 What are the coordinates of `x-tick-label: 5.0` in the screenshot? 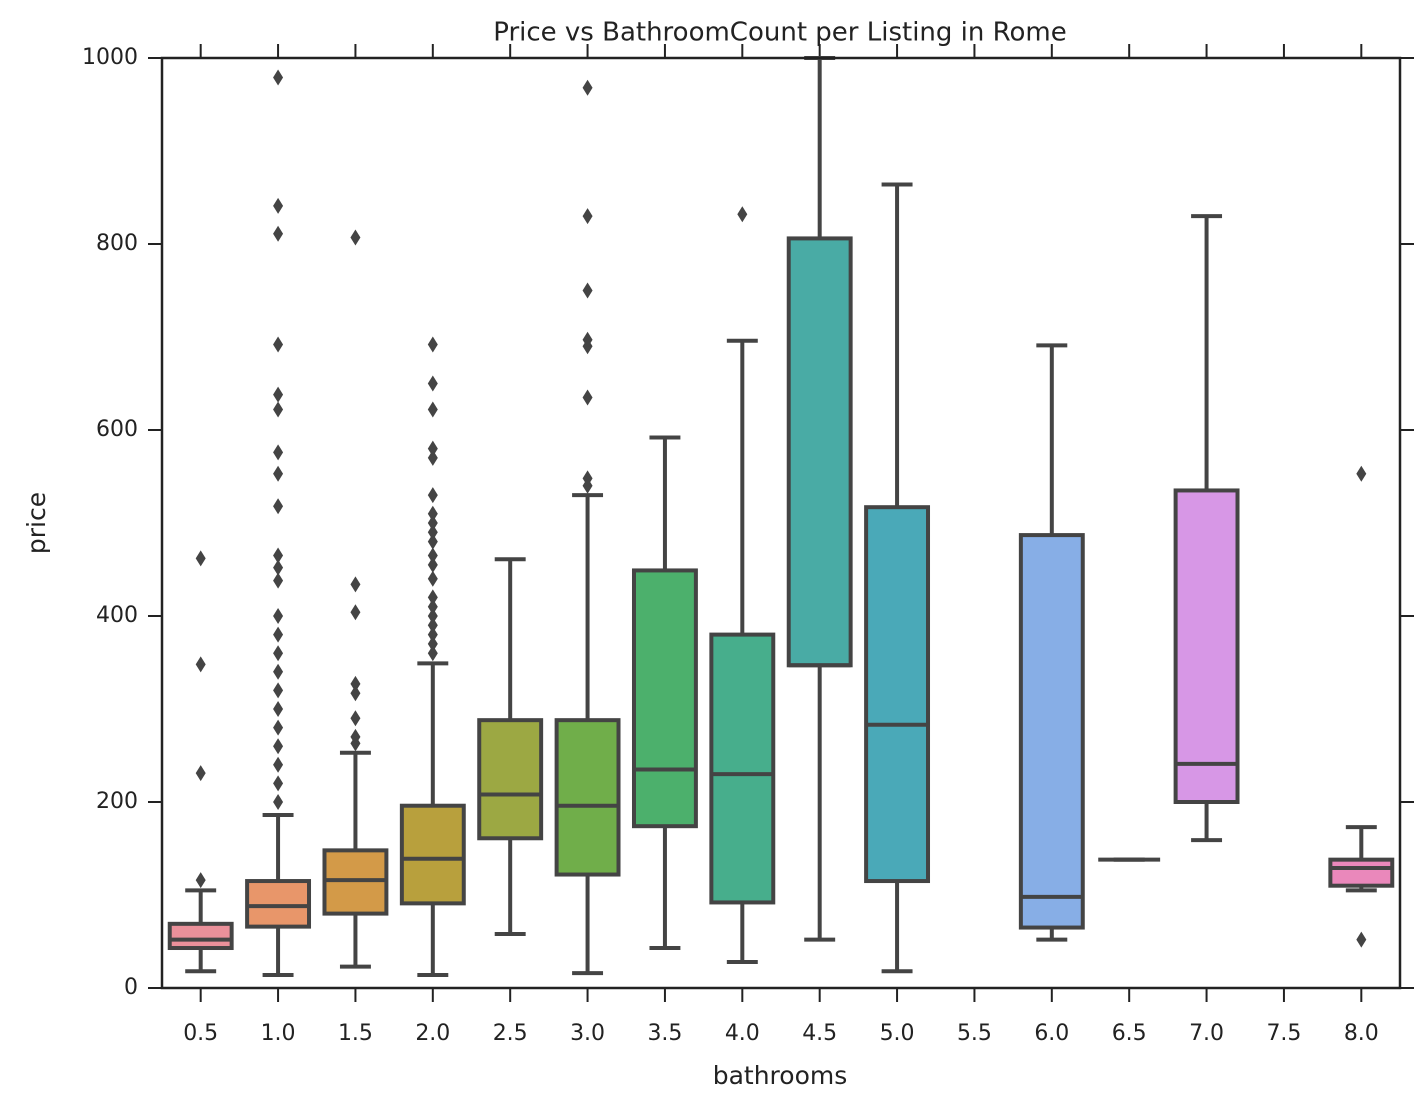 It's located at (897, 1033).